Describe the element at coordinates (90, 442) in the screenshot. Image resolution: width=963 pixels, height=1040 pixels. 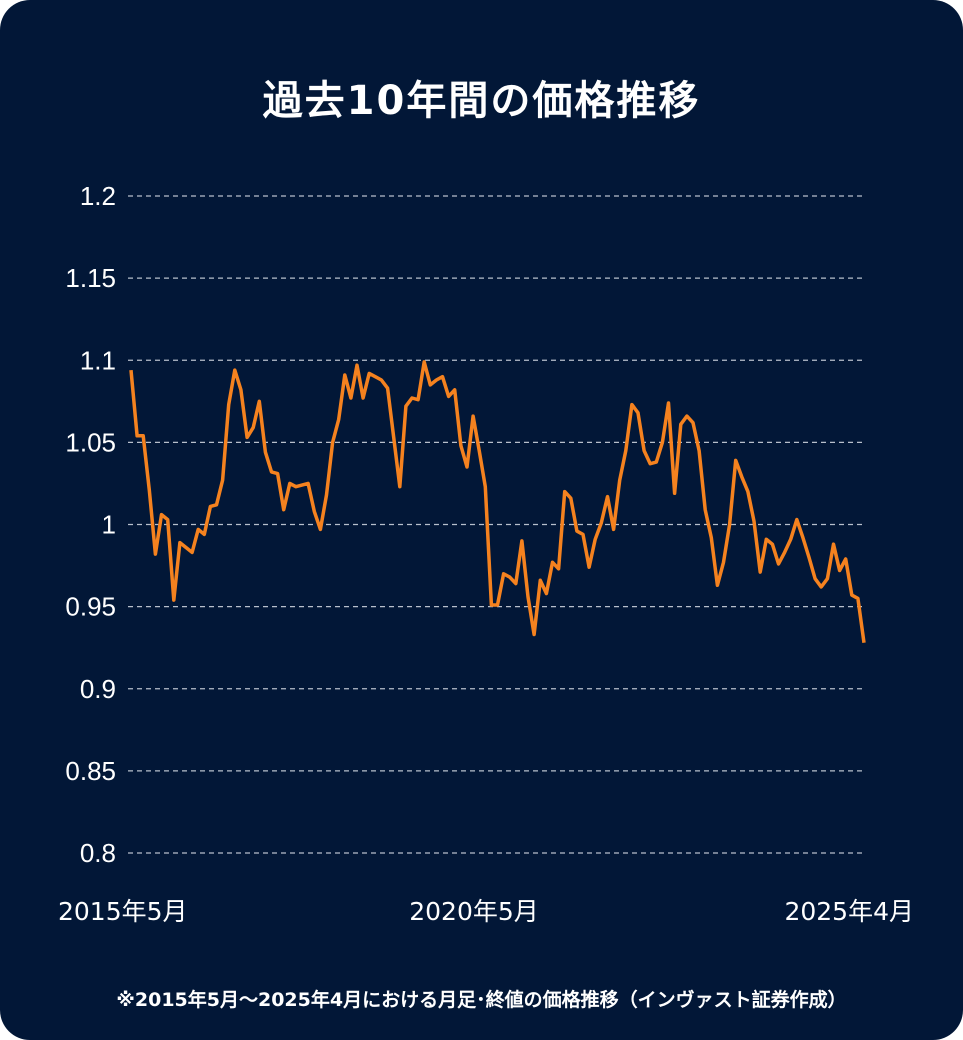
I see `y-tick-label: 1.05` at that location.